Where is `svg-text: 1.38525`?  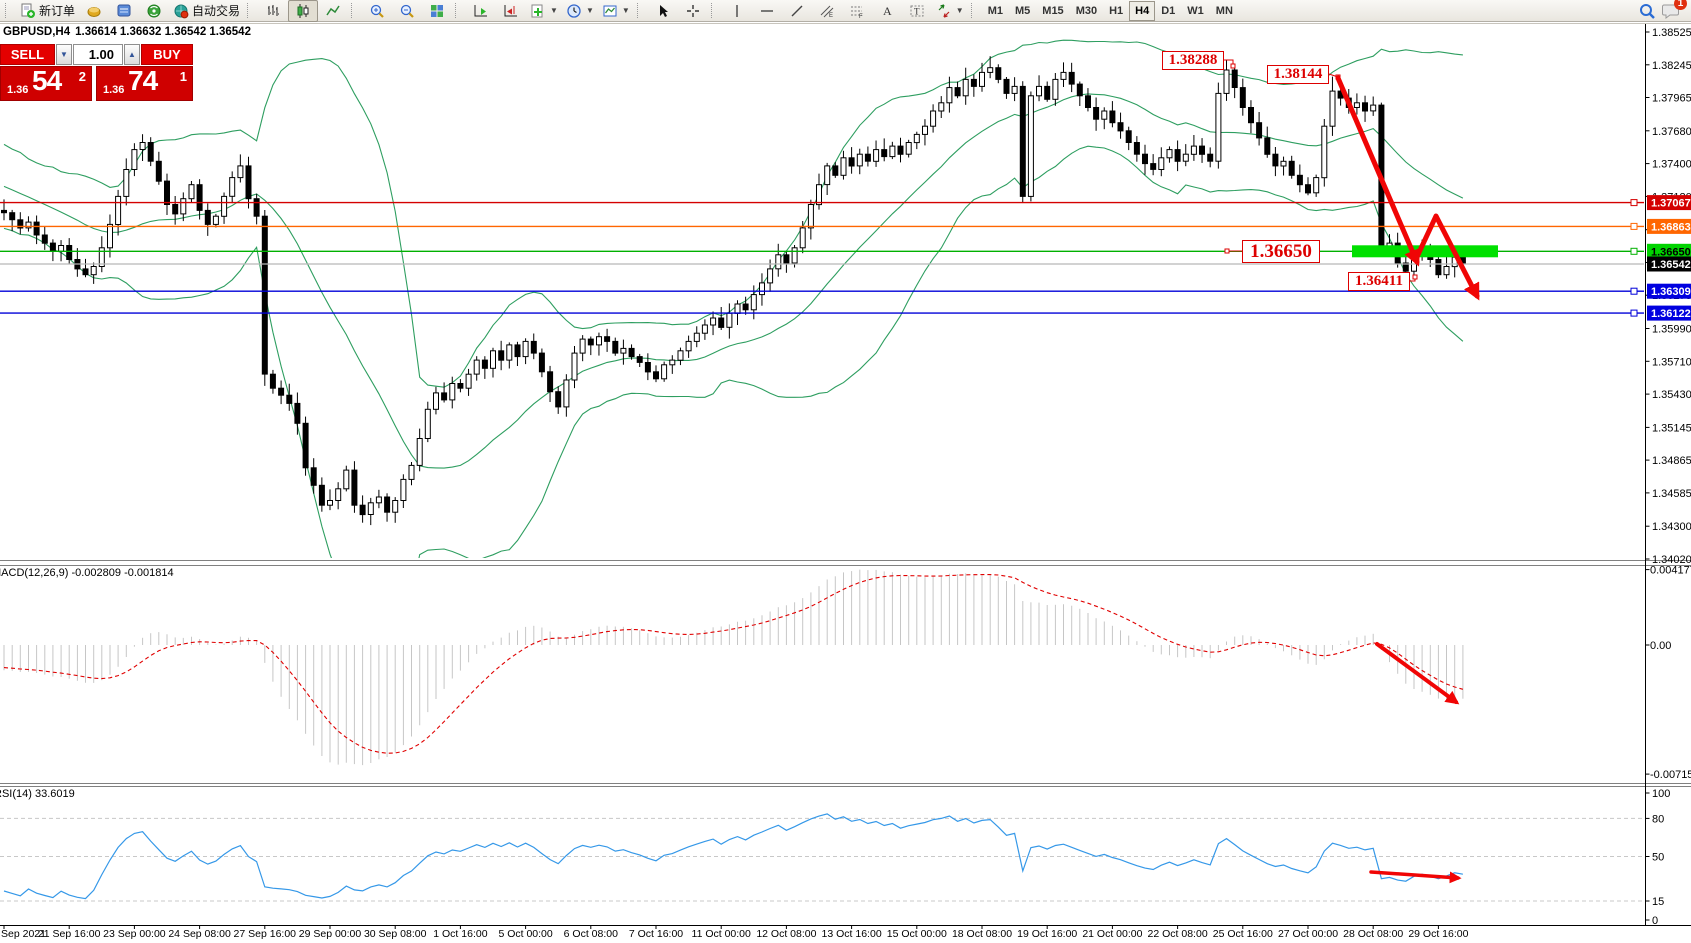
svg-text: 1.38525 is located at coordinates (1671, 33).